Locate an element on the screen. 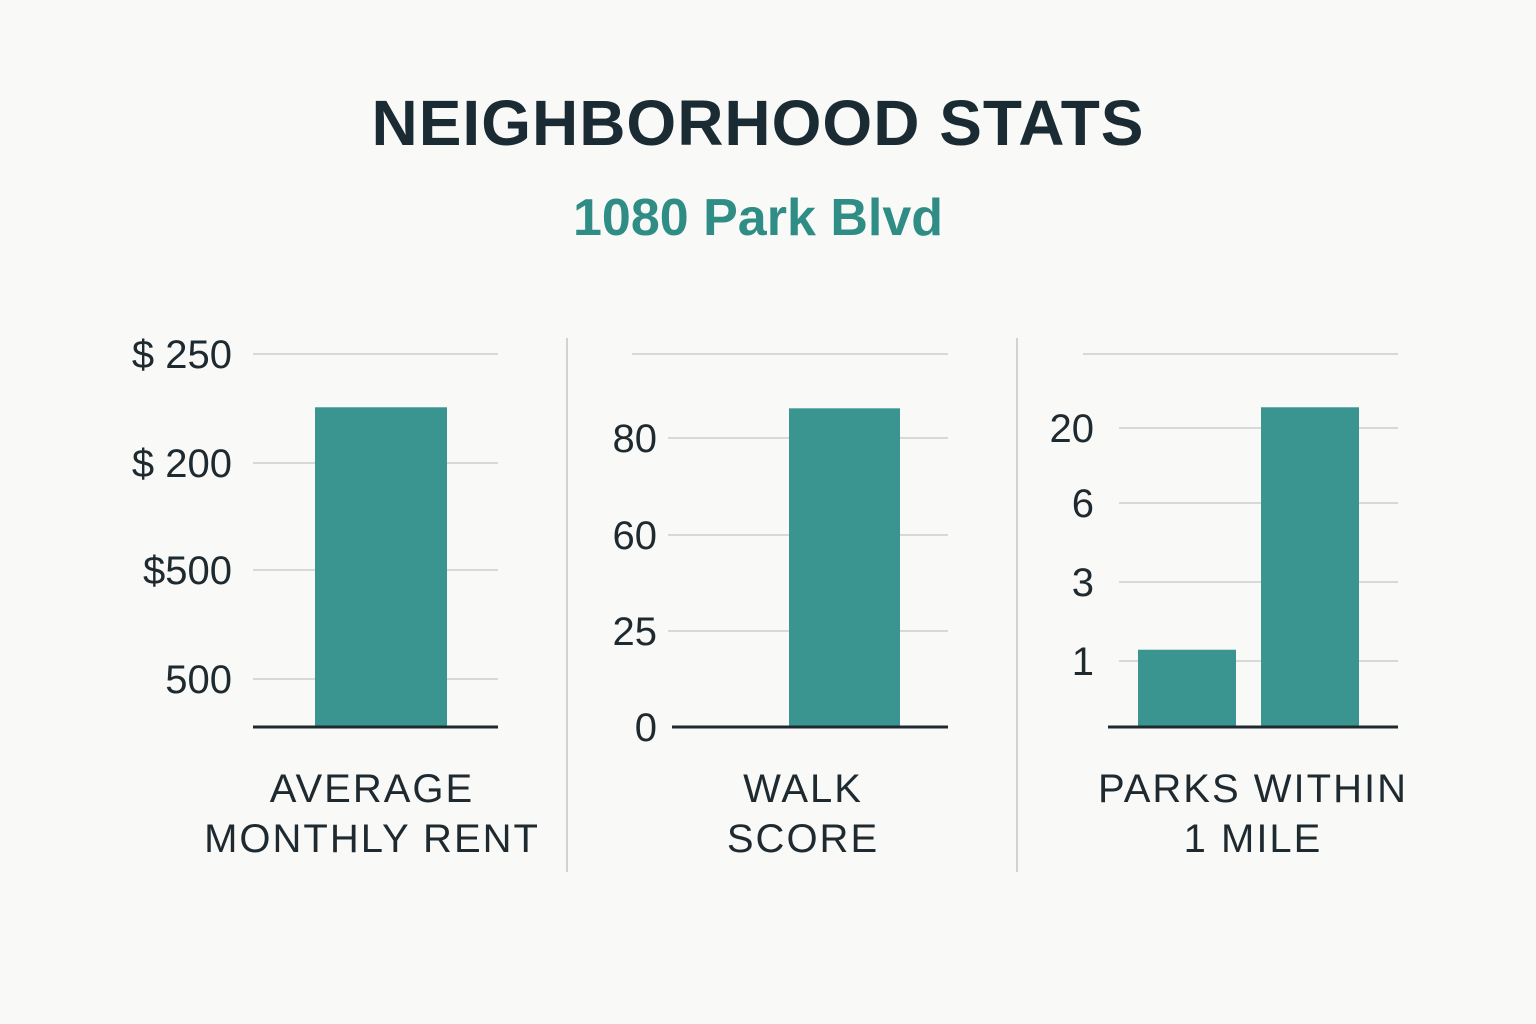  chart-3-tick-label-4: 20 is located at coordinates (1072, 429).